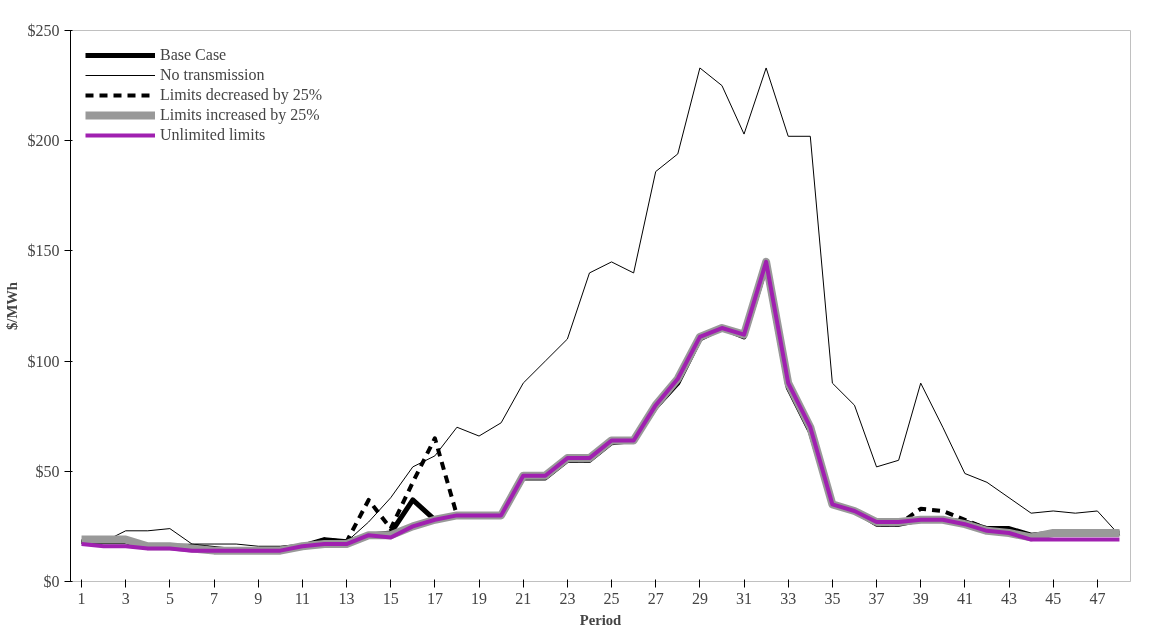 This screenshot has width=1168, height=635. What do you see at coordinates (479, 598) in the screenshot?
I see `x-tick-label: 19` at bounding box center [479, 598].